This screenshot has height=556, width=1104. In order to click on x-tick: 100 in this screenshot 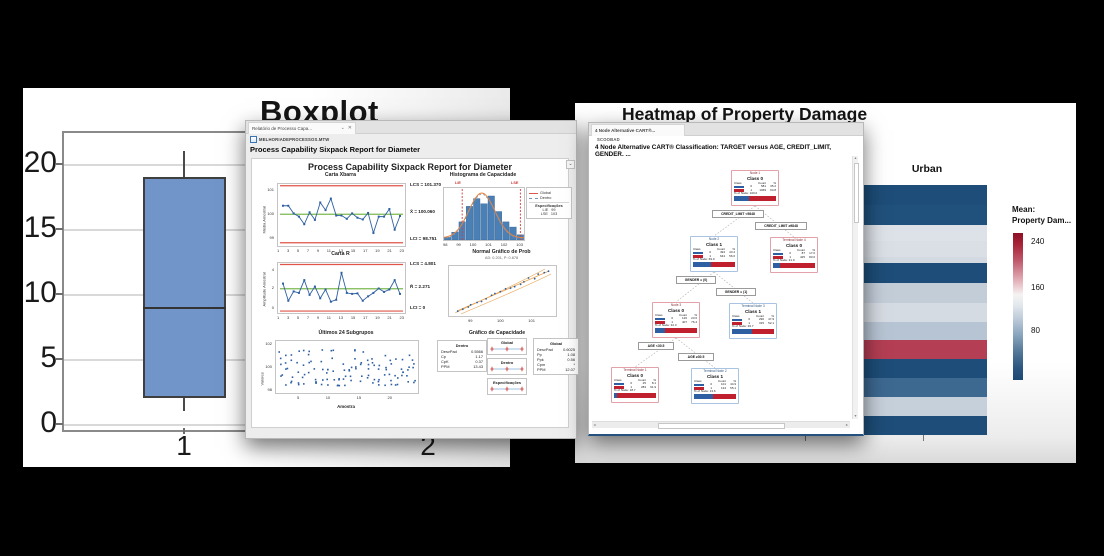, I will do `click(473, 244)`.